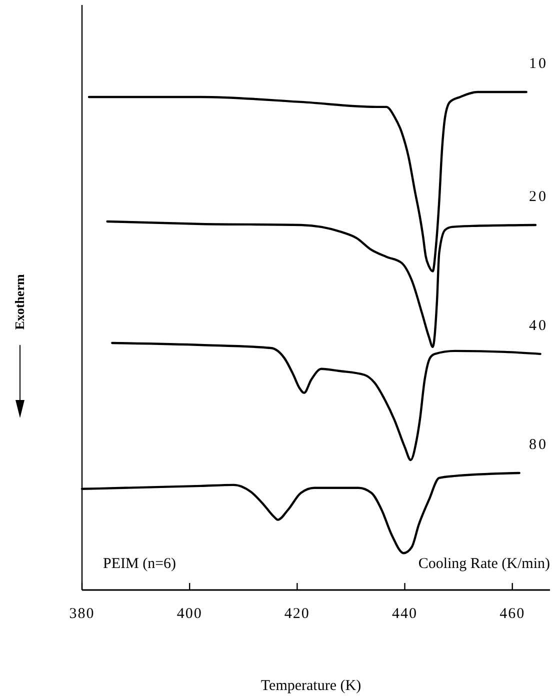  Describe the element at coordinates (405, 614) in the screenshot. I see `x-tick-label: 440` at that location.